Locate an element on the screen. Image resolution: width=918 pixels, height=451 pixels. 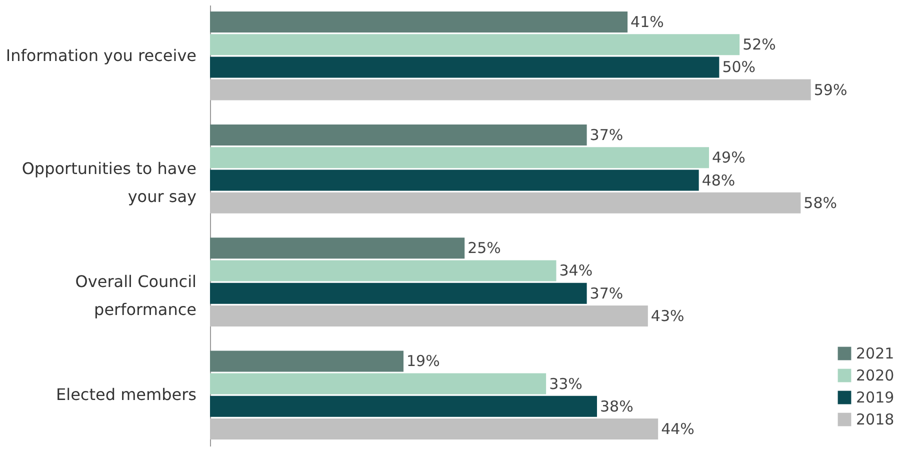
data-label: 38% is located at coordinates (617, 406).